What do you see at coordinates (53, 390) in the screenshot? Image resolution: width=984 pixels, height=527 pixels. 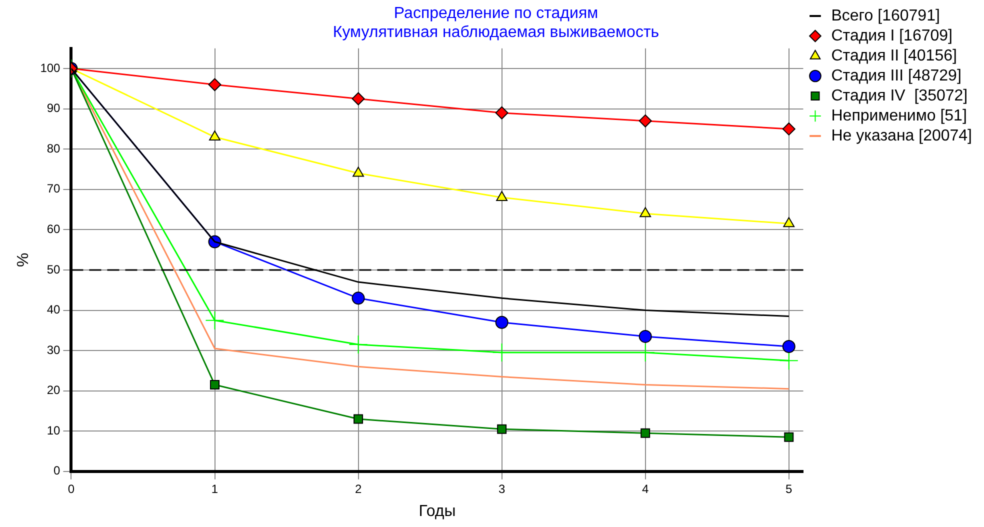 I see `y-tick-label: 20` at bounding box center [53, 390].